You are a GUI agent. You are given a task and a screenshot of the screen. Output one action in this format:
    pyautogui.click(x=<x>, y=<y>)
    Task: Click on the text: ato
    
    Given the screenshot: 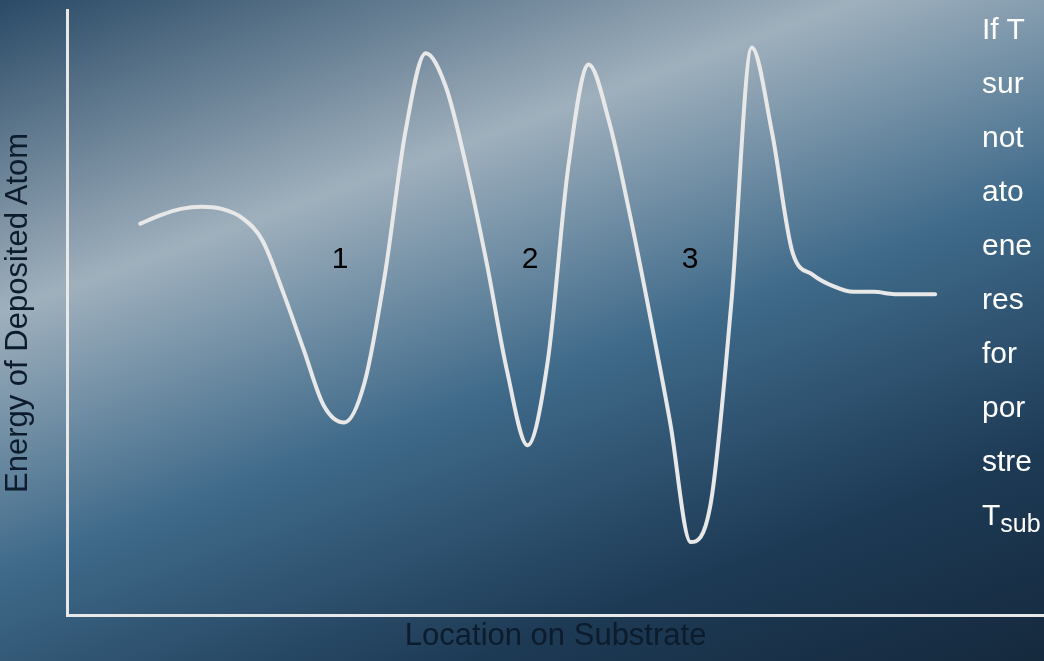 What is the action you would take?
    pyautogui.click(x=1003, y=191)
    